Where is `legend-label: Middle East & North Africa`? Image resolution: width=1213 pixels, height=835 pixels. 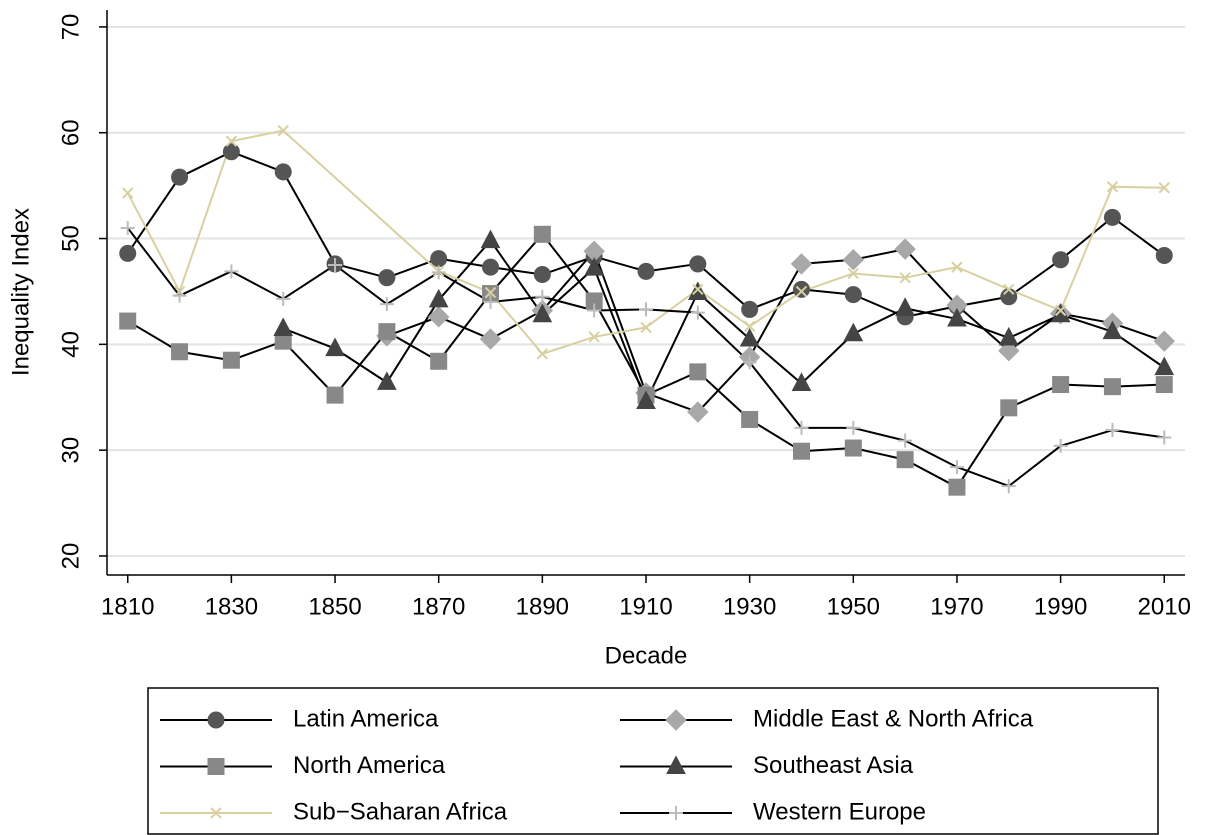
legend-label: Middle East & North Africa is located at coordinates (893, 718).